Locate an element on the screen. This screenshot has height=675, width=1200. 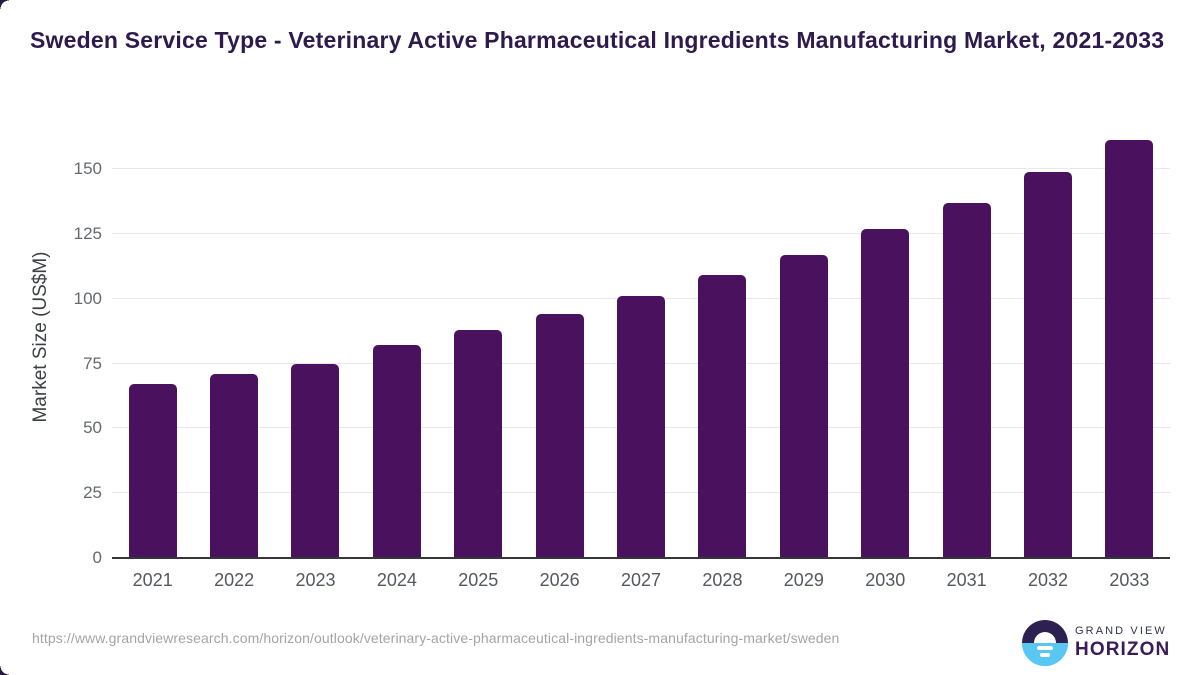
bar-slot-2023 is located at coordinates (315, 345).